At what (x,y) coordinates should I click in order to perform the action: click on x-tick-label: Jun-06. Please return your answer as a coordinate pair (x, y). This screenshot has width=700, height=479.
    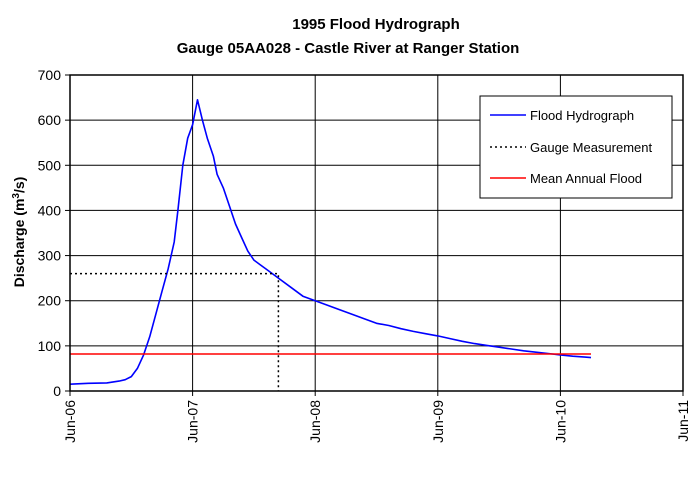
    Looking at the image, I should click on (70, 421).